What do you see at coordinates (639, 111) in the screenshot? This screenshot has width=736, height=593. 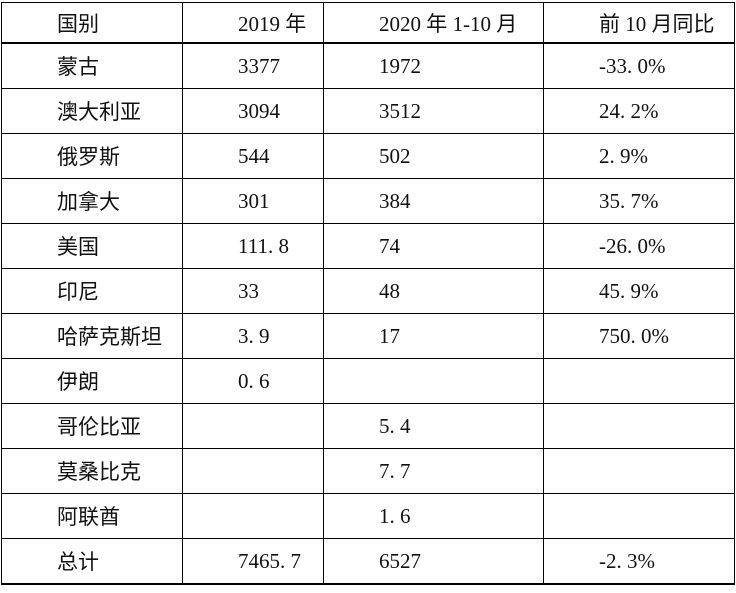 I see `cell-yoy-value: 24. 2%` at bounding box center [639, 111].